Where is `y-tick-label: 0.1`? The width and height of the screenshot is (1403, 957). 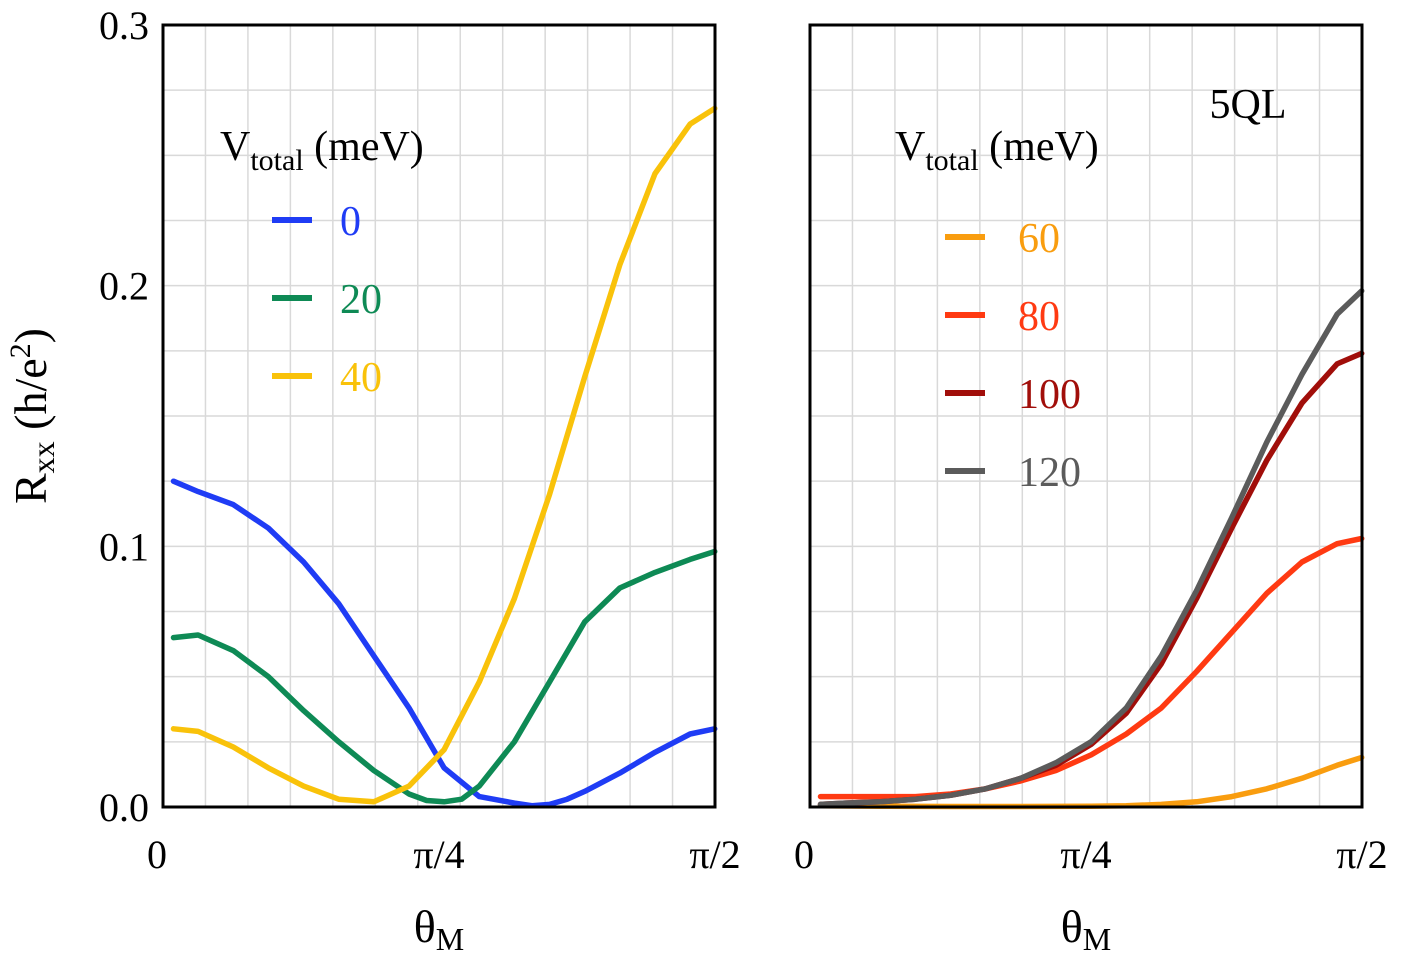
y-tick-label: 0.1 is located at coordinates (124, 546).